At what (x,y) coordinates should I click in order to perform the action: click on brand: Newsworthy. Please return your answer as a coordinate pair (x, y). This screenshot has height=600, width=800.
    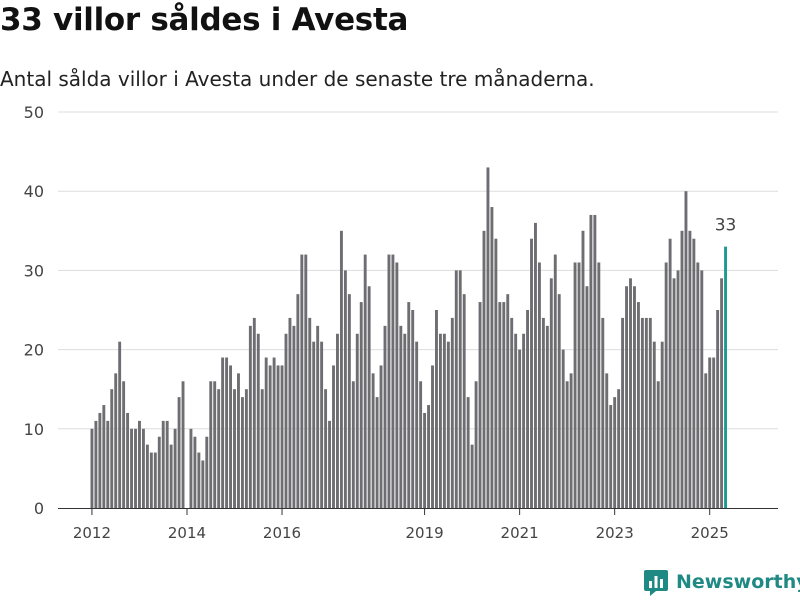
    Looking at the image, I should click on (722, 582).